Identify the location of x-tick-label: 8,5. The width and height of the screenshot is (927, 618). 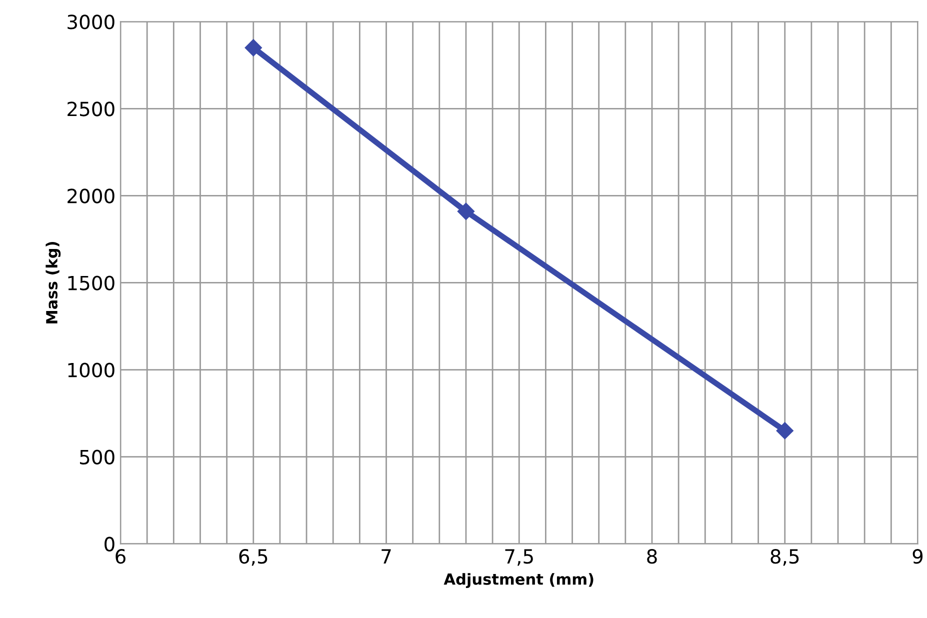
(784, 557).